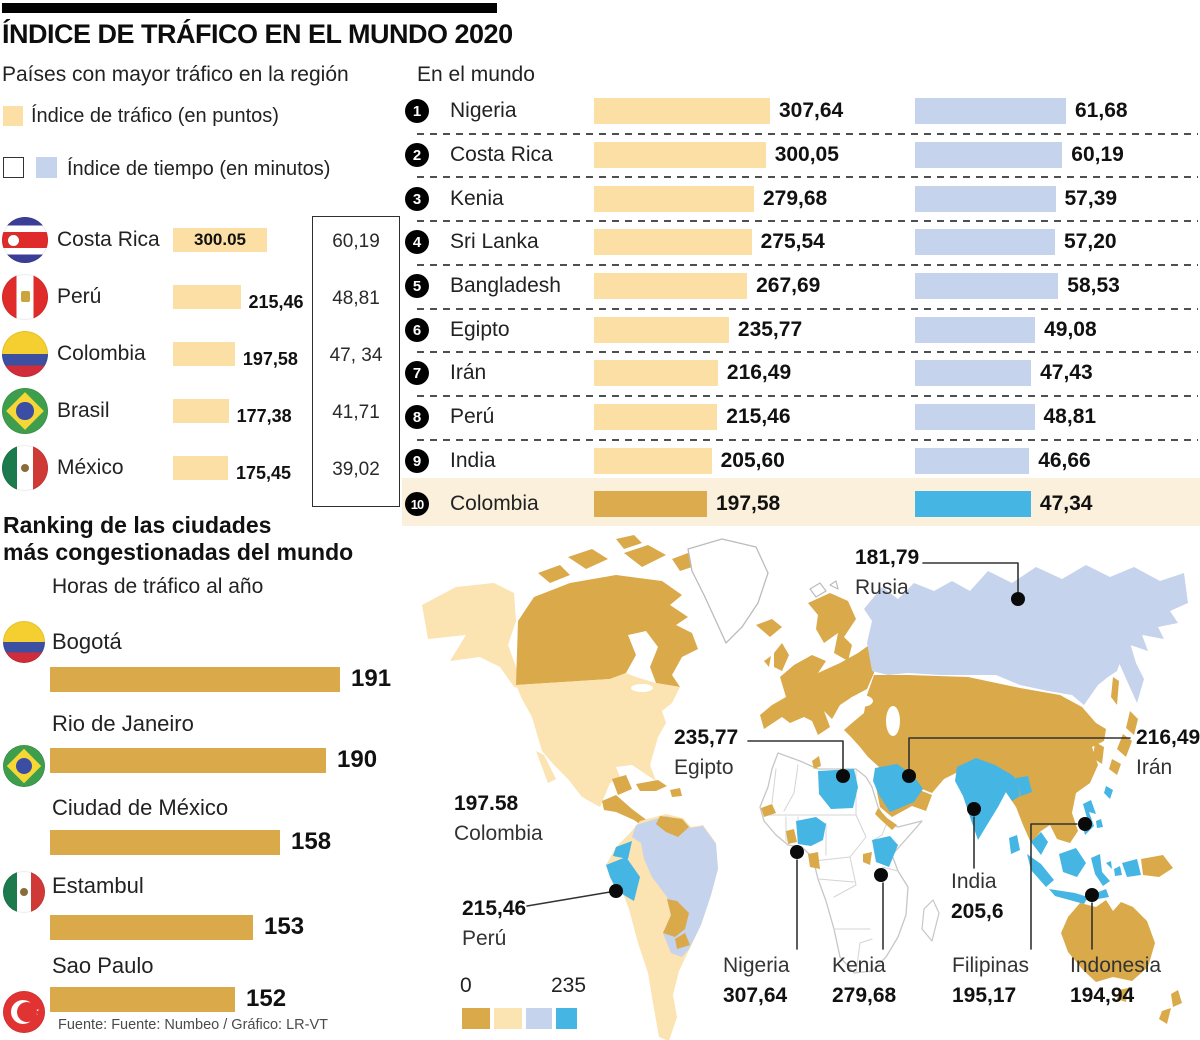 The height and width of the screenshot is (1040, 1200). I want to click on minutes-value: 39,02, so click(356, 469).